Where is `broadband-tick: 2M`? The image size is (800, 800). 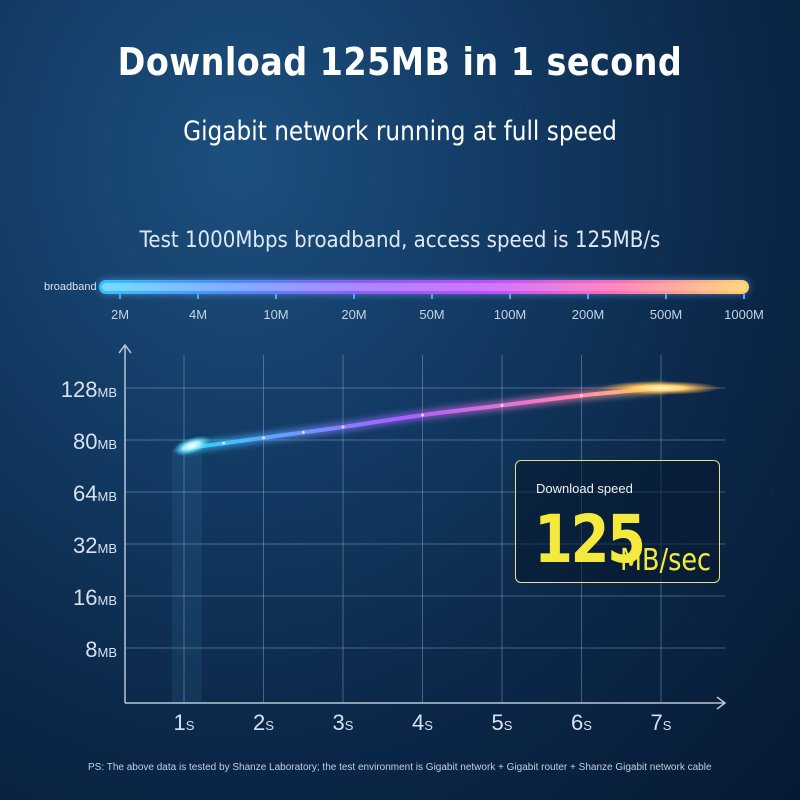
broadband-tick: 2M is located at coordinates (120, 308).